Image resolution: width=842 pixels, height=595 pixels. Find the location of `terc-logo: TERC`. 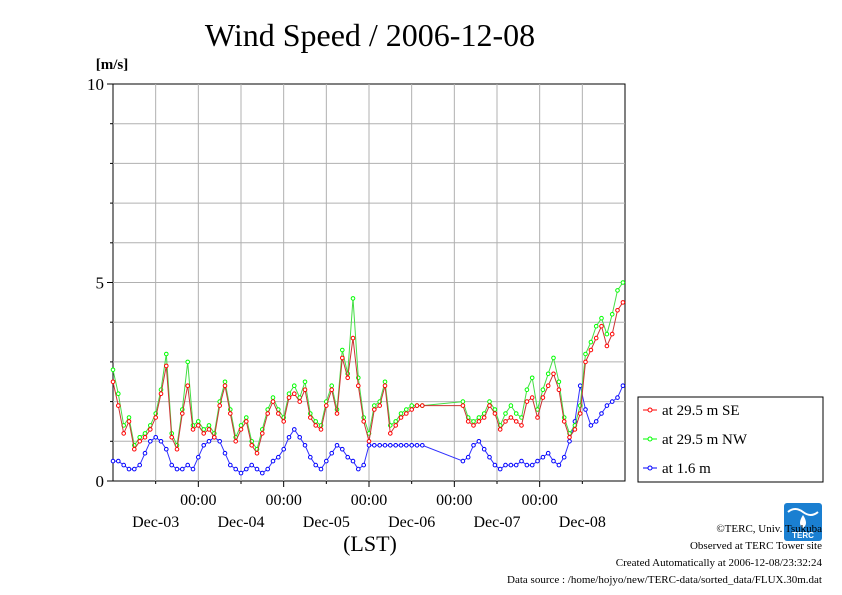

terc-logo: TERC is located at coordinates (803, 522).